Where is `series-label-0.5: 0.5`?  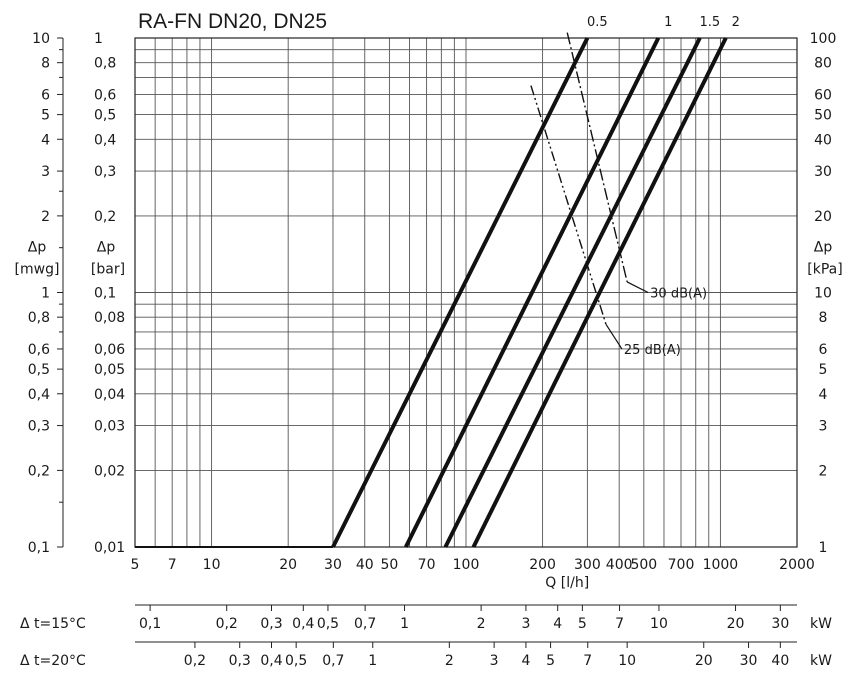 series-label-0.5: 0.5 is located at coordinates (597, 22).